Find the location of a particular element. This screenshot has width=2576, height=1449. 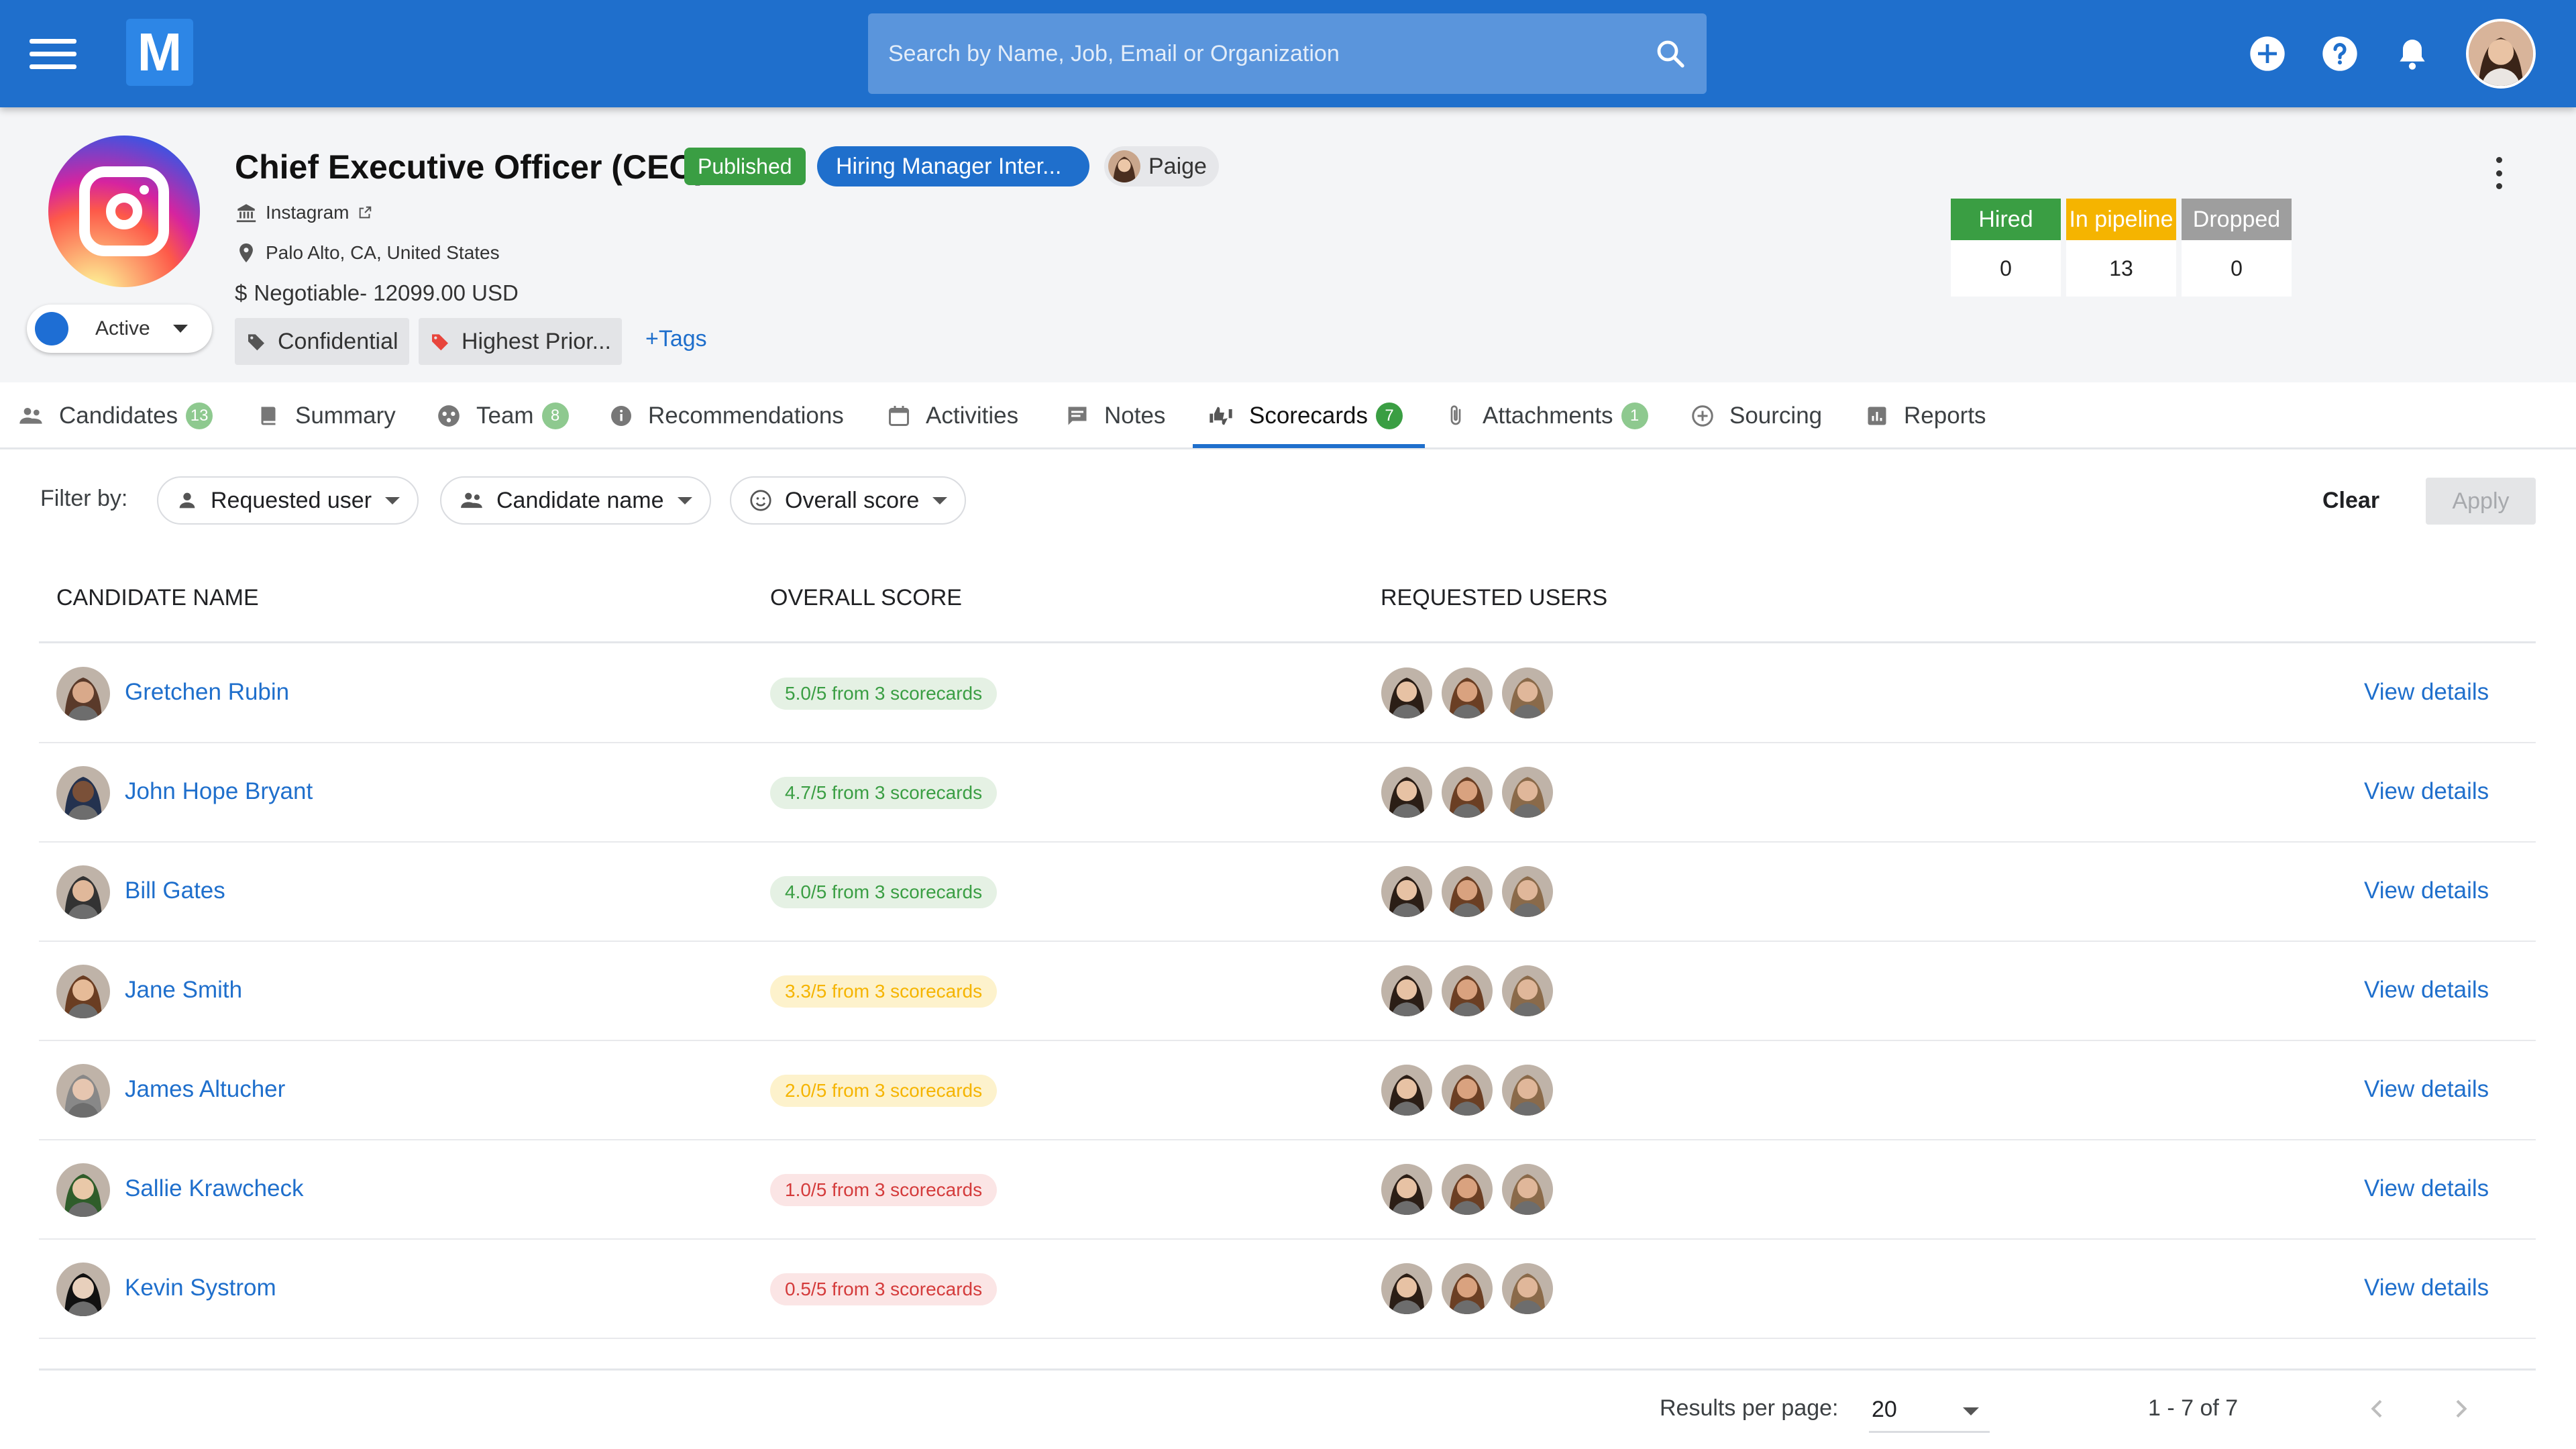

candidate-name-link: Gretchen Rubin is located at coordinates (207, 692).